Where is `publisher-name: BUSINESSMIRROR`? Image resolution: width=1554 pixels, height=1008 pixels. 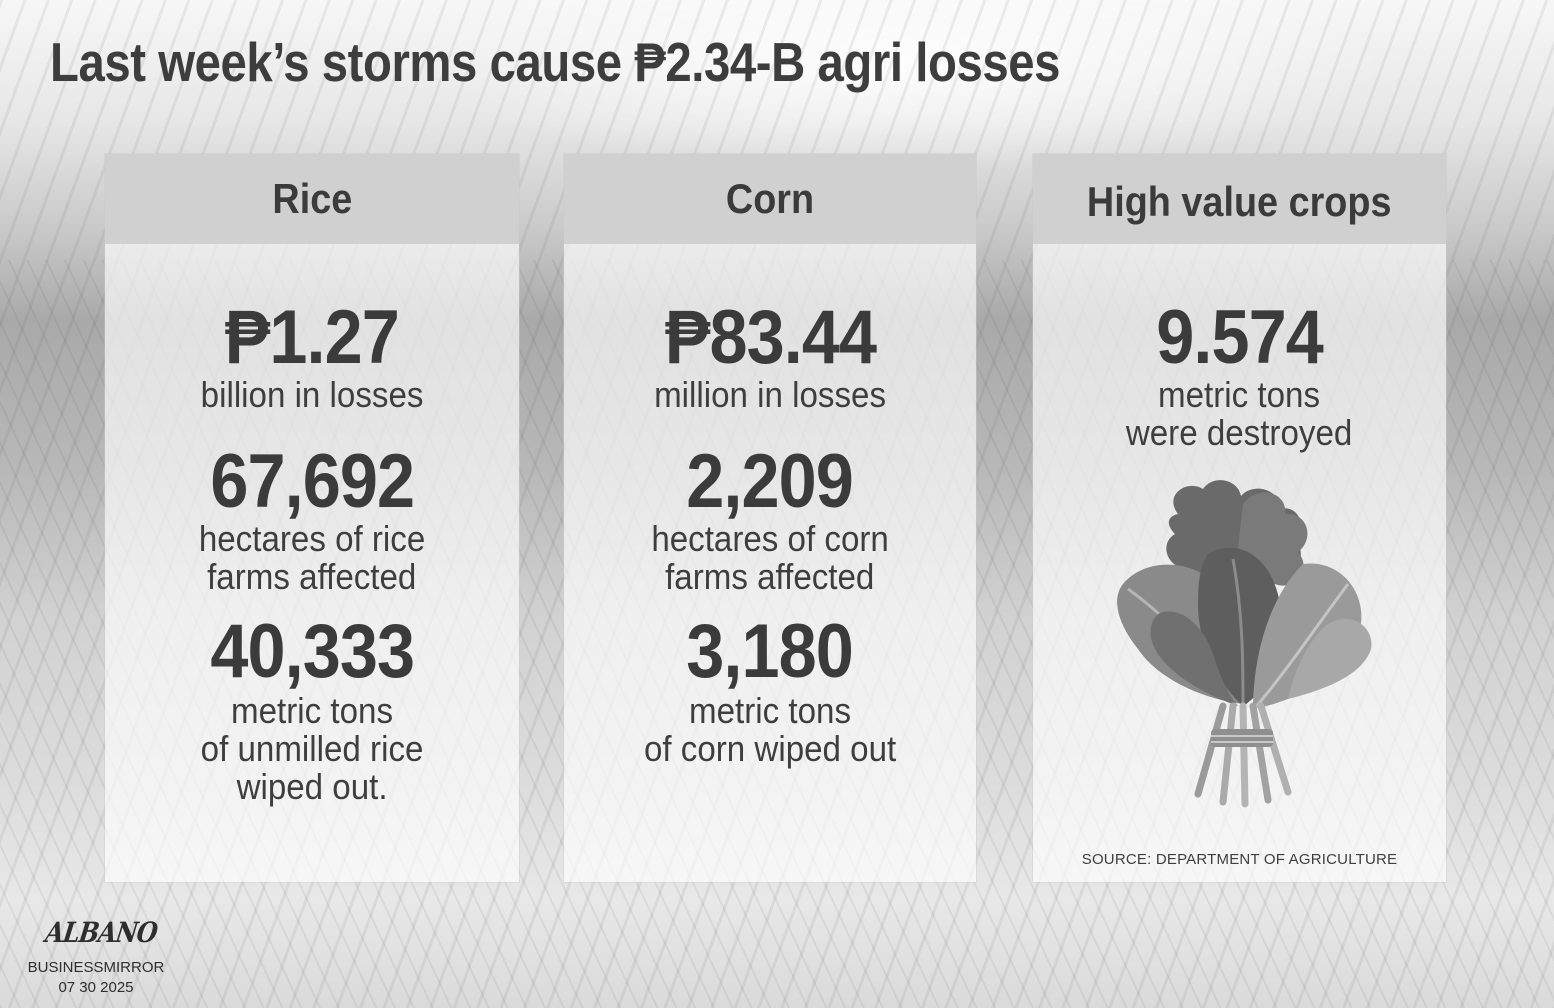 publisher-name: BUSINESSMIRROR is located at coordinates (96, 967).